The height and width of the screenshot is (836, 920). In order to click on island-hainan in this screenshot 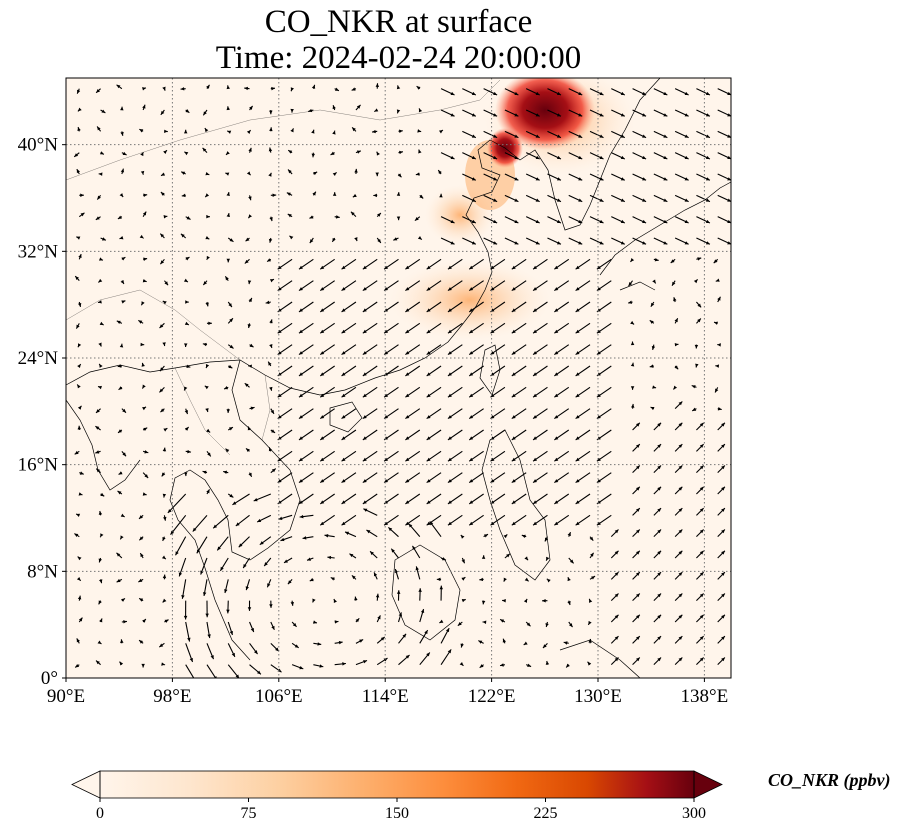, I will do `click(346, 417)`.